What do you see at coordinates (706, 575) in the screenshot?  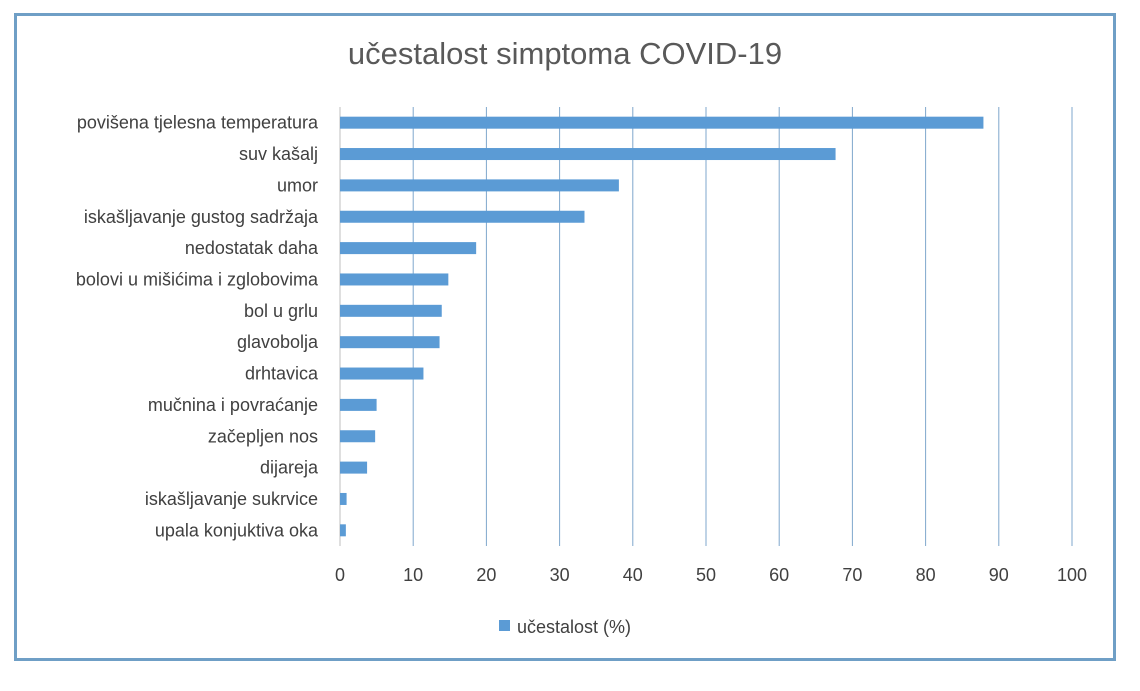 I see `x-tick-label: 50` at bounding box center [706, 575].